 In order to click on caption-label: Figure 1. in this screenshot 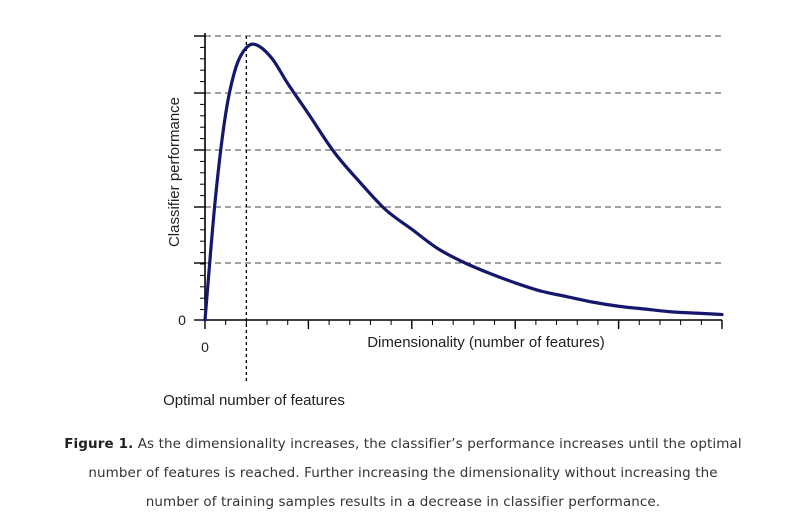, I will do `click(99, 444)`.